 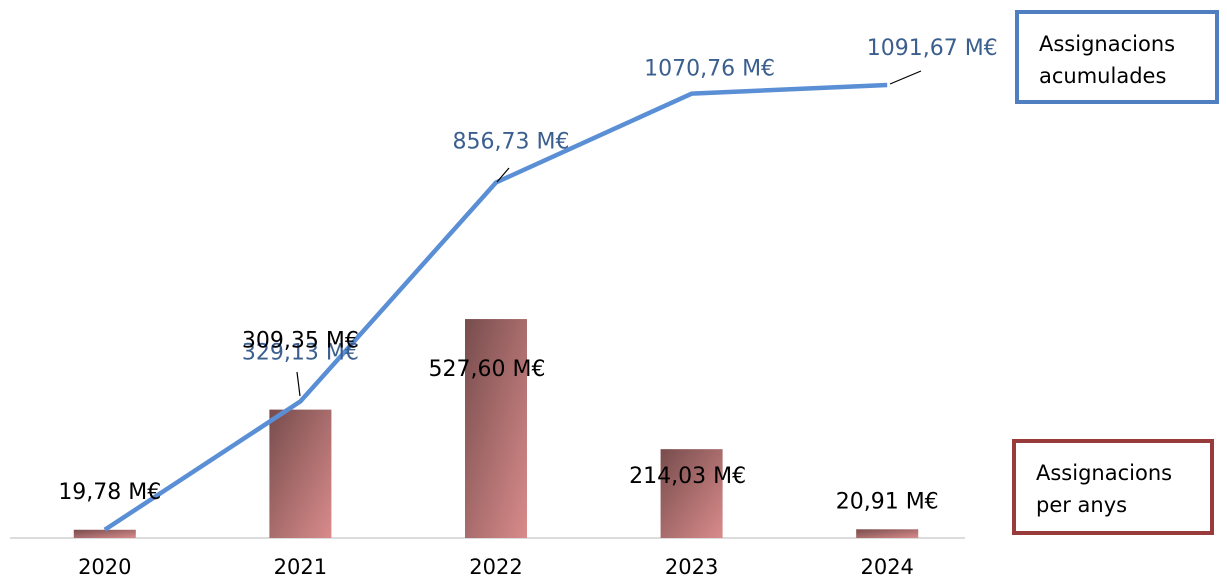 I want to click on line-value-label: 329,13 M€, so click(x=300, y=352).